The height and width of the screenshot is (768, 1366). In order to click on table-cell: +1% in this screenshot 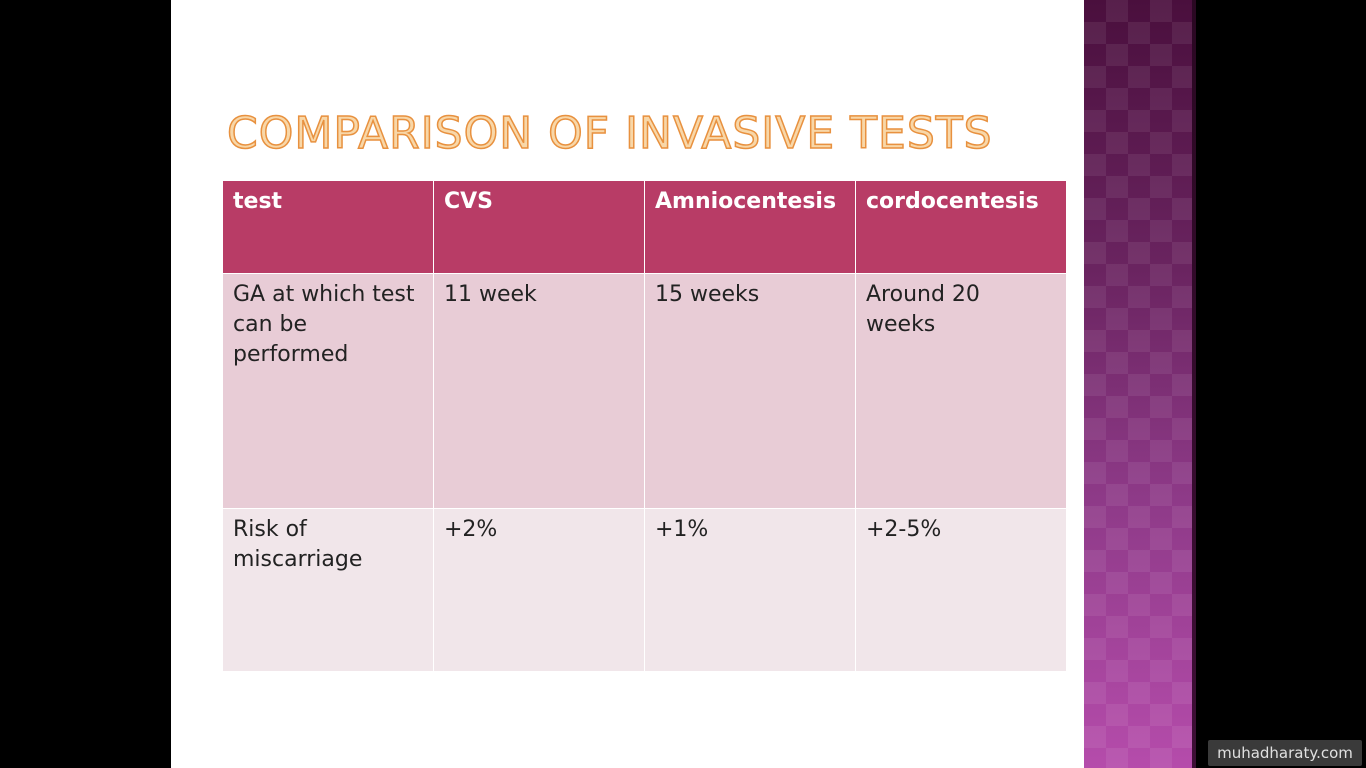, I will do `click(750, 590)`.